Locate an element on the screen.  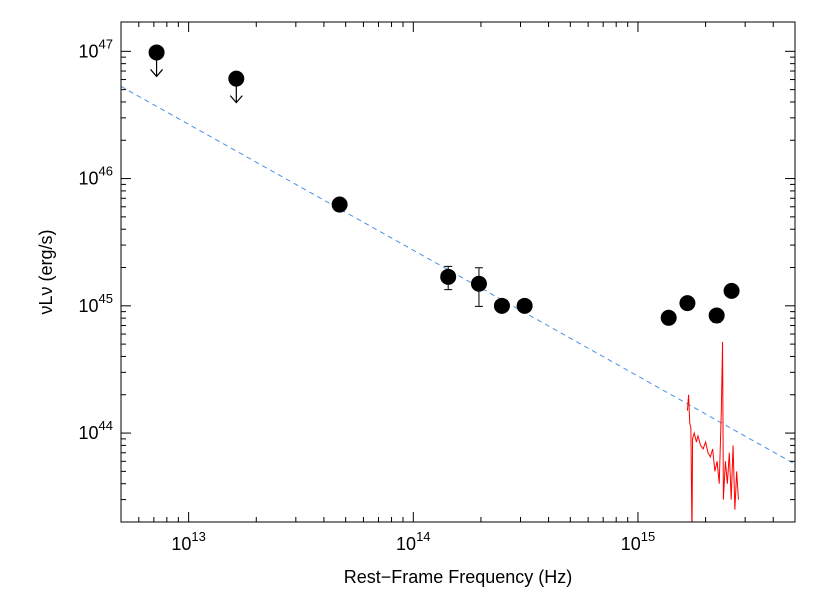
y-axis-label: νLν (erg/s) is located at coordinates (46, 271).